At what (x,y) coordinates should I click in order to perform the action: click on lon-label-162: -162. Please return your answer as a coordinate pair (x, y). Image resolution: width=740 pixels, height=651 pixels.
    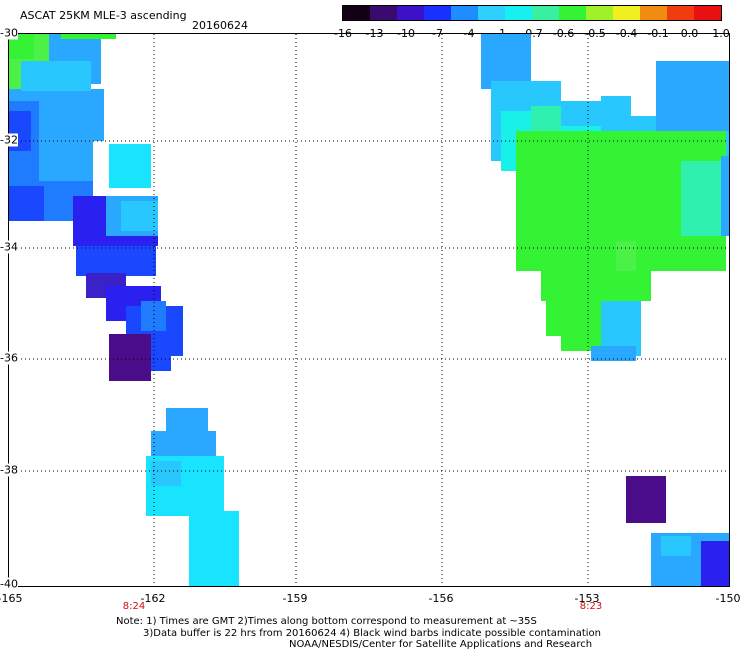
    Looking at the image, I should click on (153, 598).